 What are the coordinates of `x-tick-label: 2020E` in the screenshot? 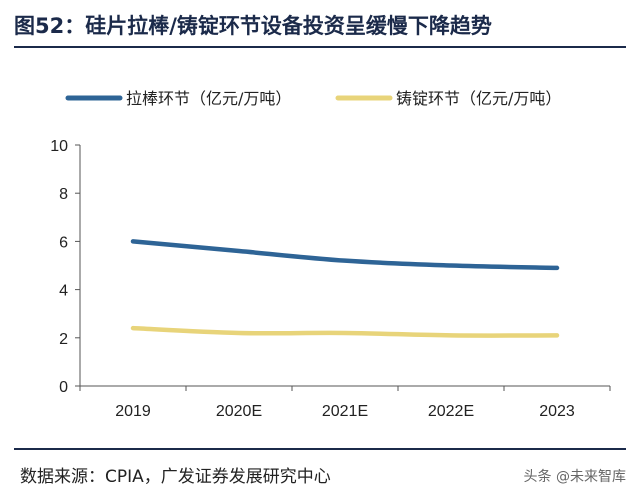 It's located at (239, 411).